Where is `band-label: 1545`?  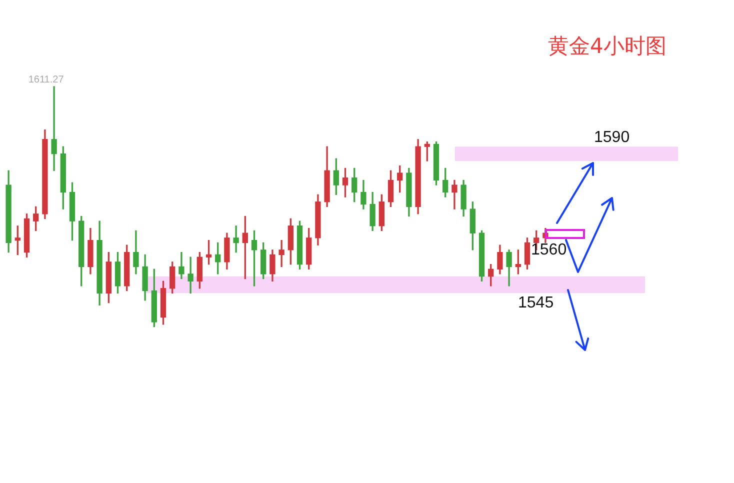 band-label: 1545 is located at coordinates (536, 303).